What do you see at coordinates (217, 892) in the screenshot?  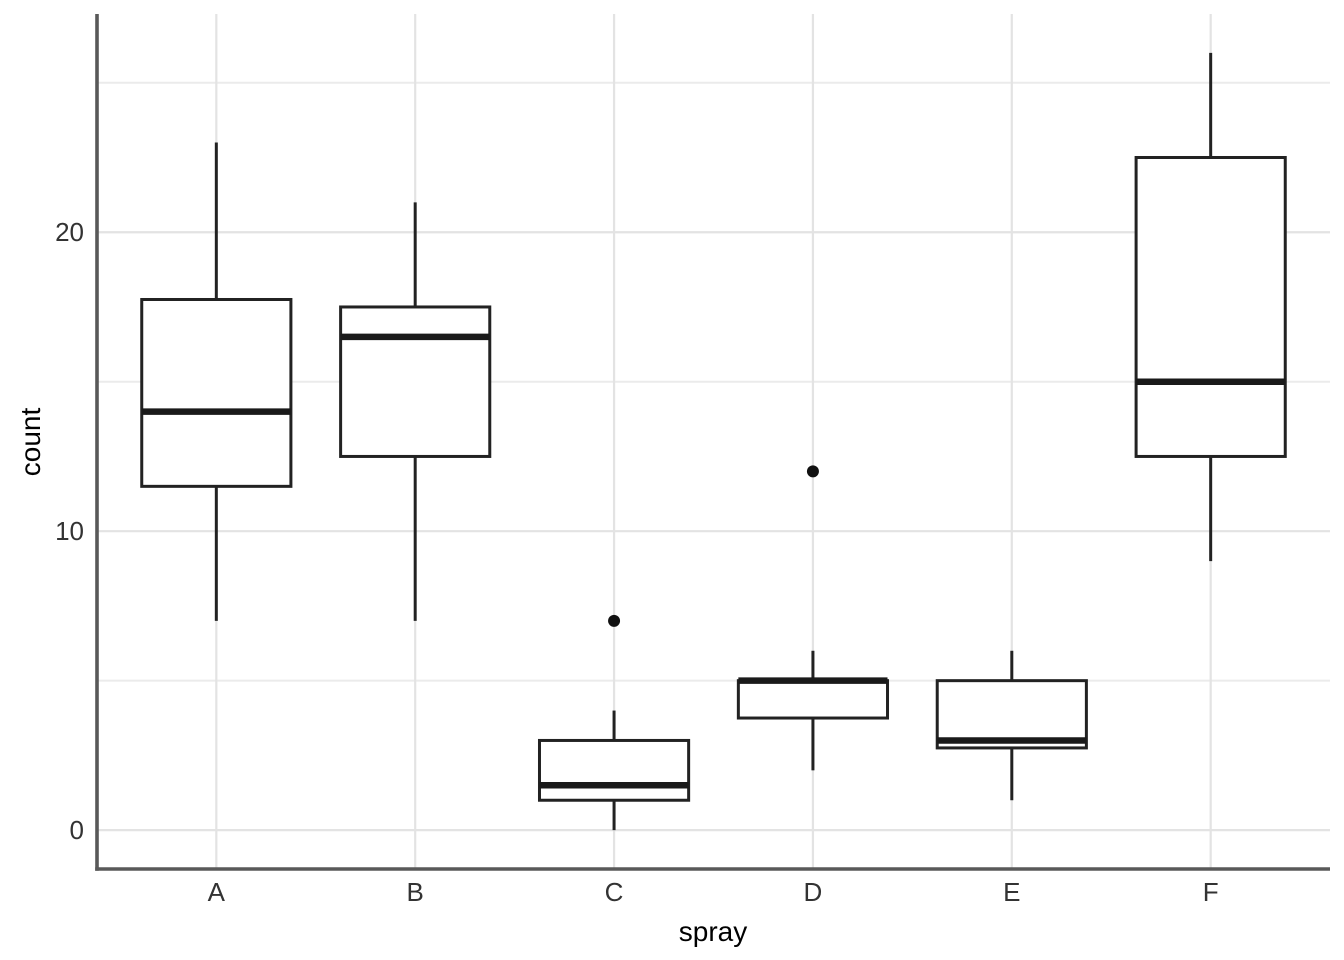 I see `x-tick-label-A: A` at bounding box center [217, 892].